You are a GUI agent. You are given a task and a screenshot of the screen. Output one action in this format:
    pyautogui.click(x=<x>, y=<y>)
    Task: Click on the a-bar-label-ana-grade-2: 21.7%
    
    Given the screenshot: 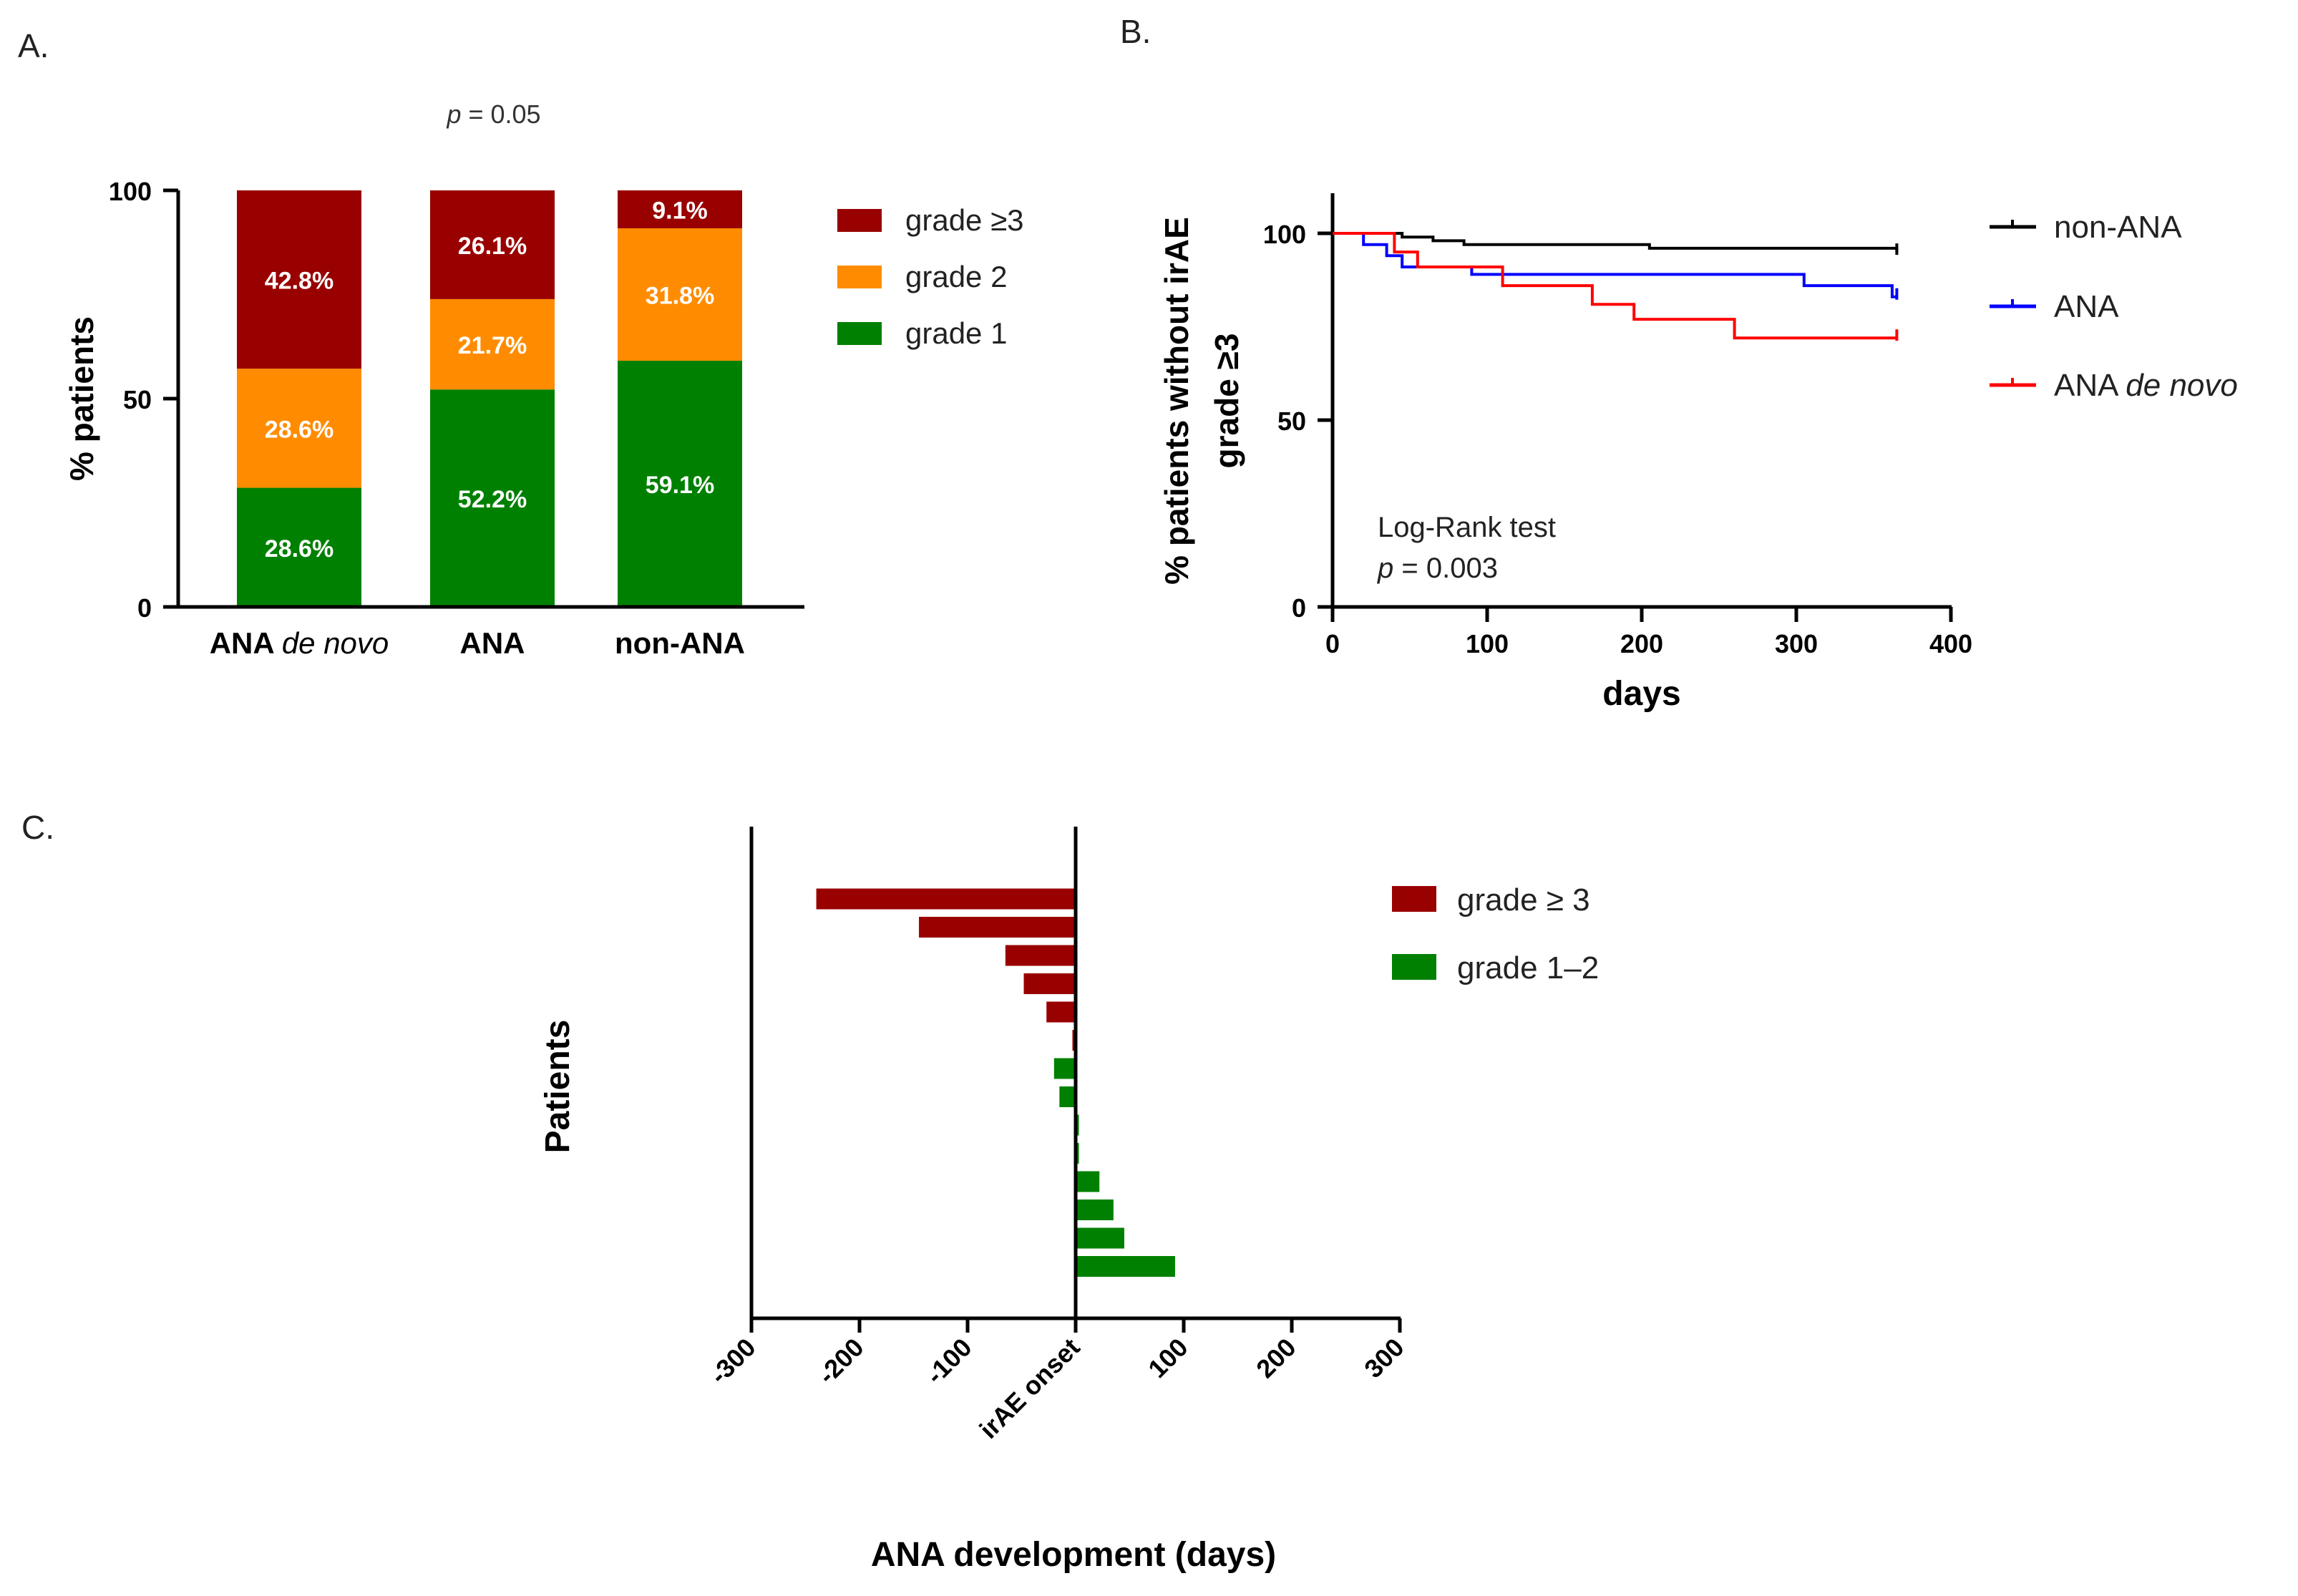 What is the action you would take?
    pyautogui.click(x=493, y=345)
    